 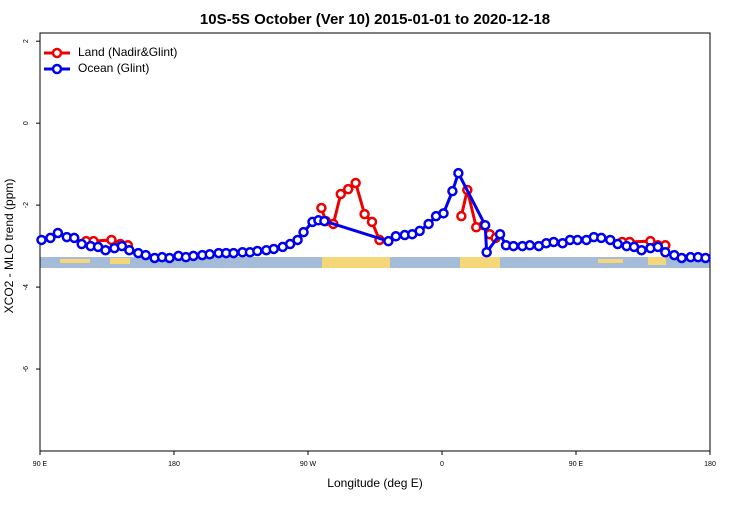 What do you see at coordinates (26, 123) in the screenshot?
I see `y-tick-label: 0` at bounding box center [26, 123].